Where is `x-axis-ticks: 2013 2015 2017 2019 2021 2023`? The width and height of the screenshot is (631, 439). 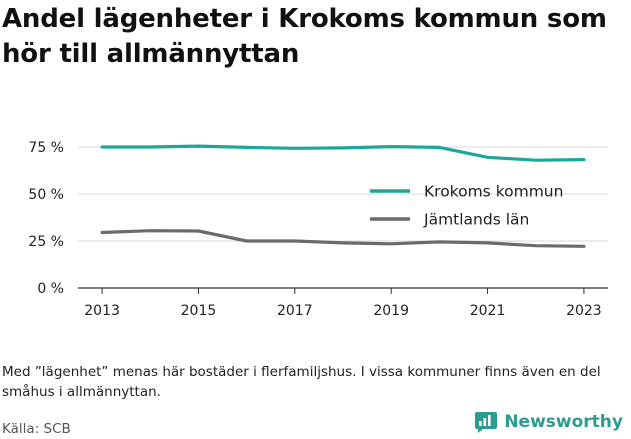
x-axis-ticks: 2013 2015 2017 2019 2021 2023 is located at coordinates (343, 303).